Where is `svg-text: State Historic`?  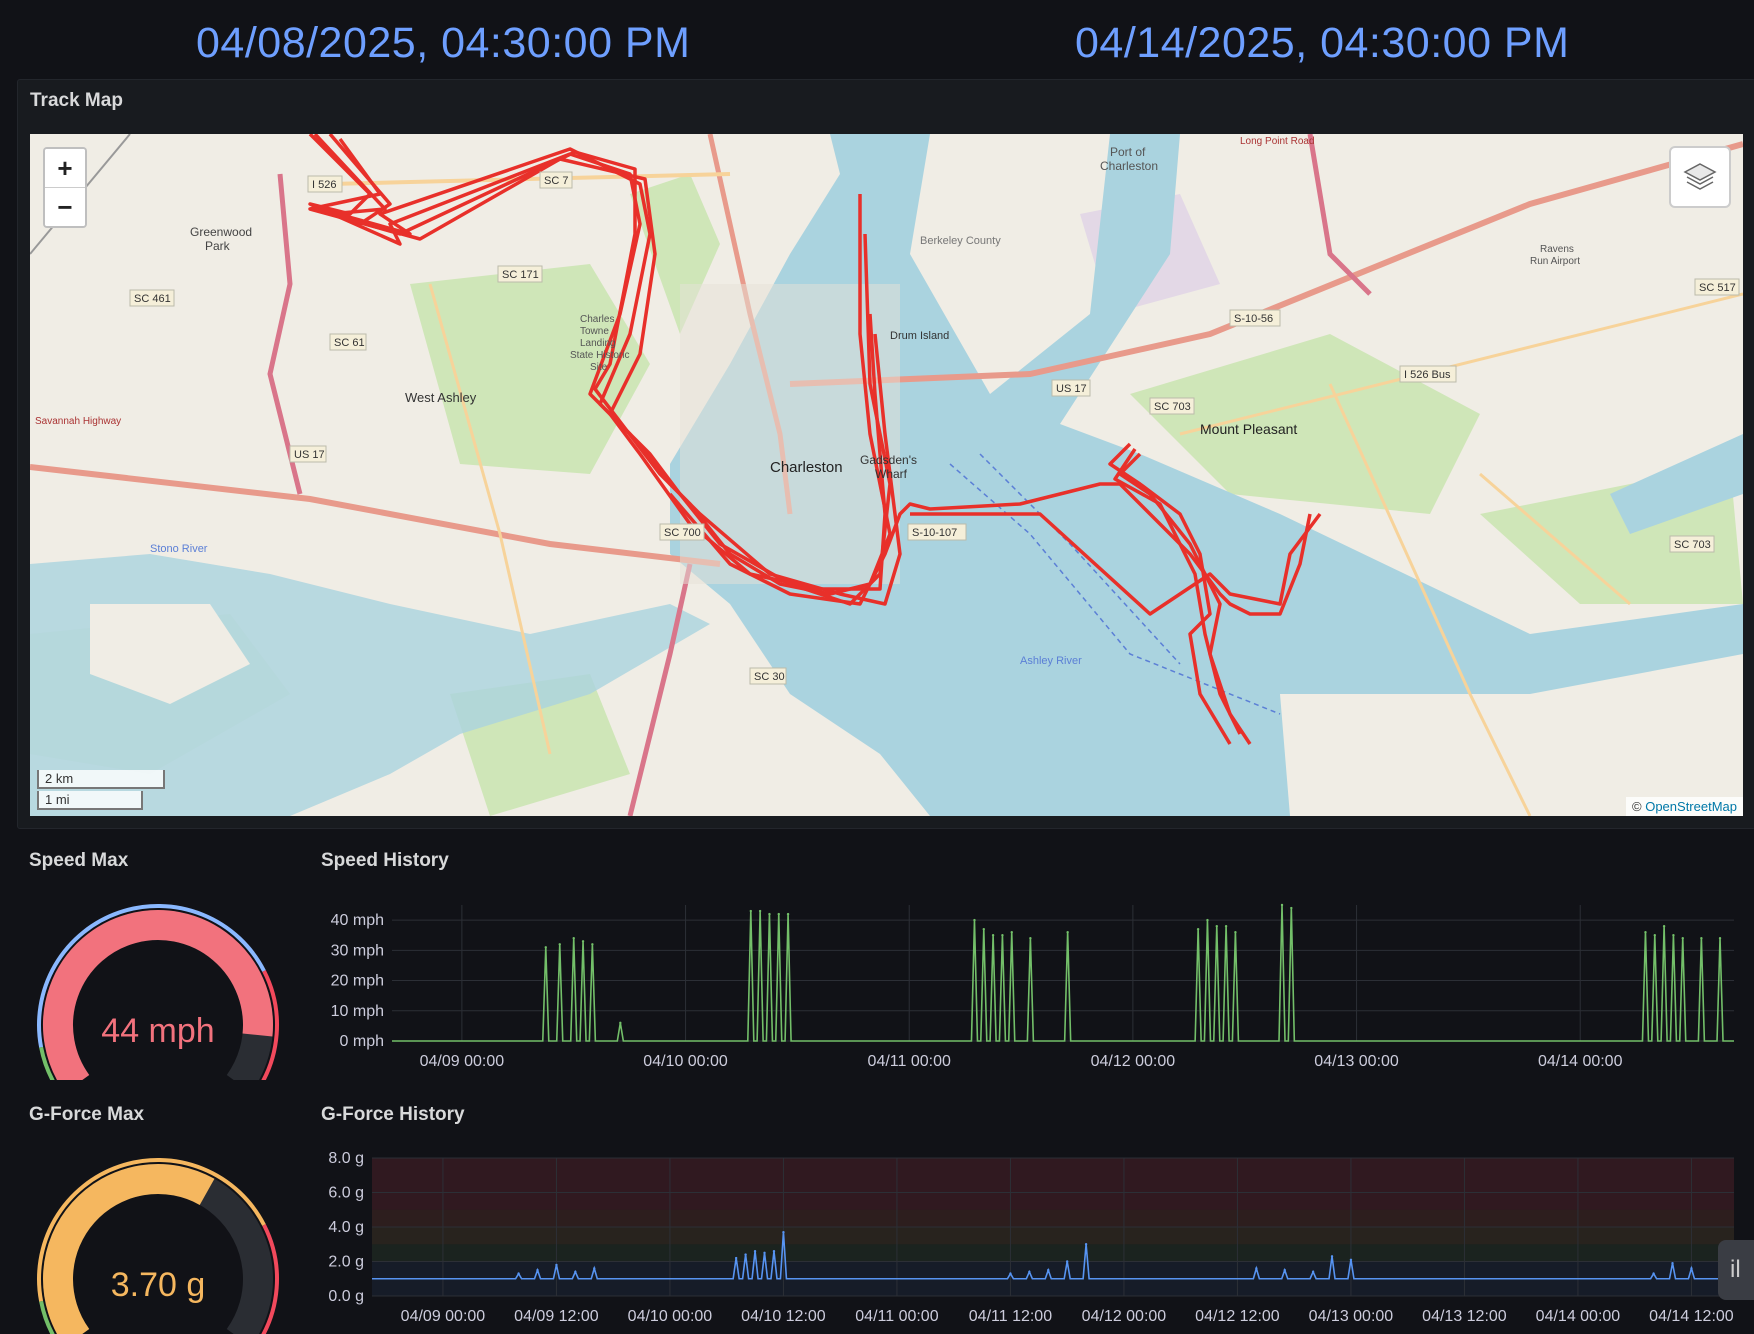
svg-text: State Historic is located at coordinates (599, 355).